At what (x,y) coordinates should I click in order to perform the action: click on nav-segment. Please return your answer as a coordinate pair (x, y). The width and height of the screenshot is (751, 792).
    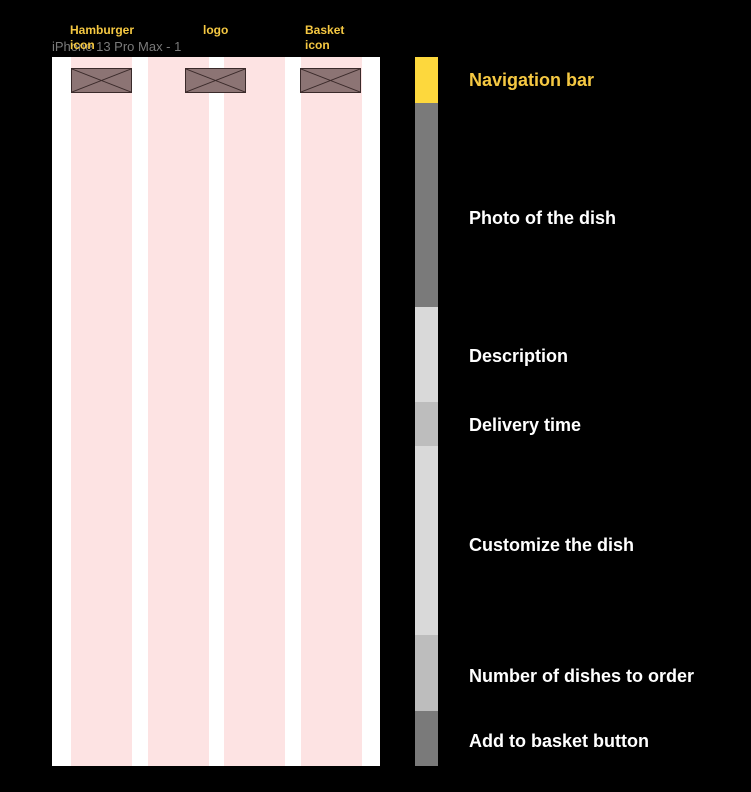
    Looking at the image, I should click on (426, 80).